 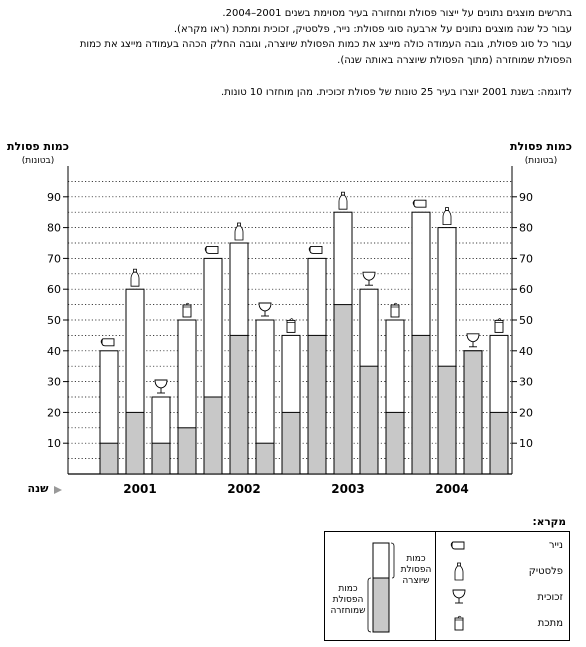 I want to click on y-axis-left-title: כמות פסולת (בטונות), so click(x=38, y=153).